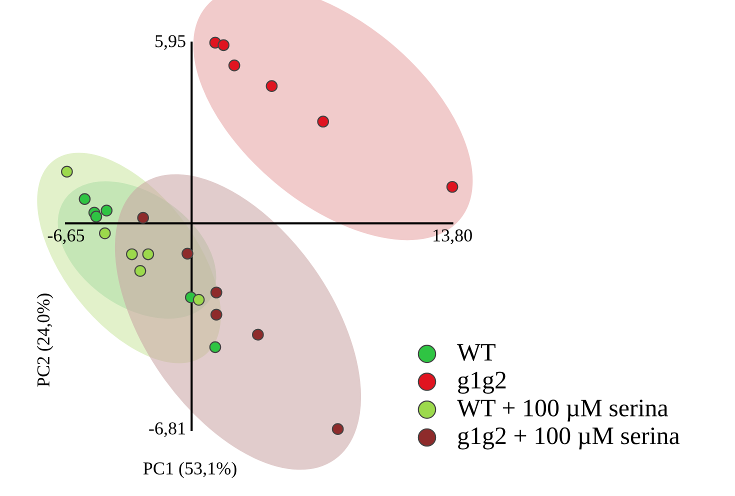  Describe the element at coordinates (171, 42) in the screenshot. I see `y-tick-label: 5,95` at that location.